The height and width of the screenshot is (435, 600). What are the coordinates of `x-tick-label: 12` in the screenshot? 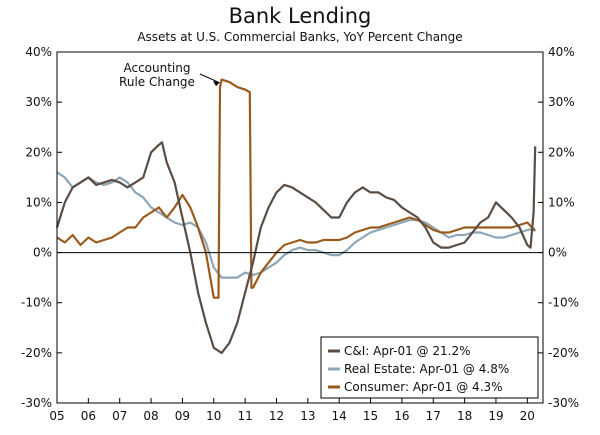 It's located at (276, 416).